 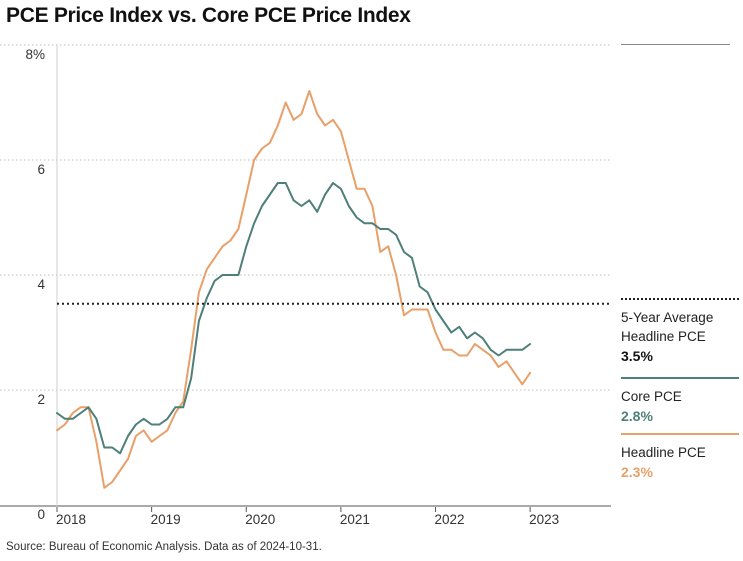 What do you see at coordinates (260, 519) in the screenshot?
I see `x-tick-label-2020: 2020` at bounding box center [260, 519].